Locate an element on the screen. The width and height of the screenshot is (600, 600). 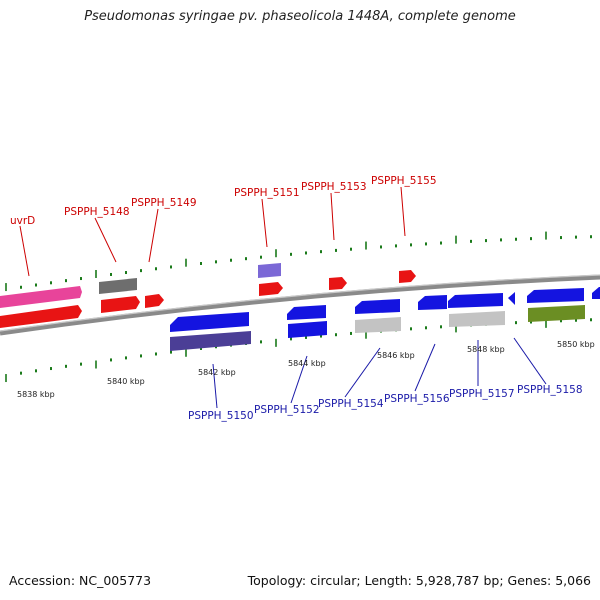
callout-line-uvrD is located at coordinates (24, 251).